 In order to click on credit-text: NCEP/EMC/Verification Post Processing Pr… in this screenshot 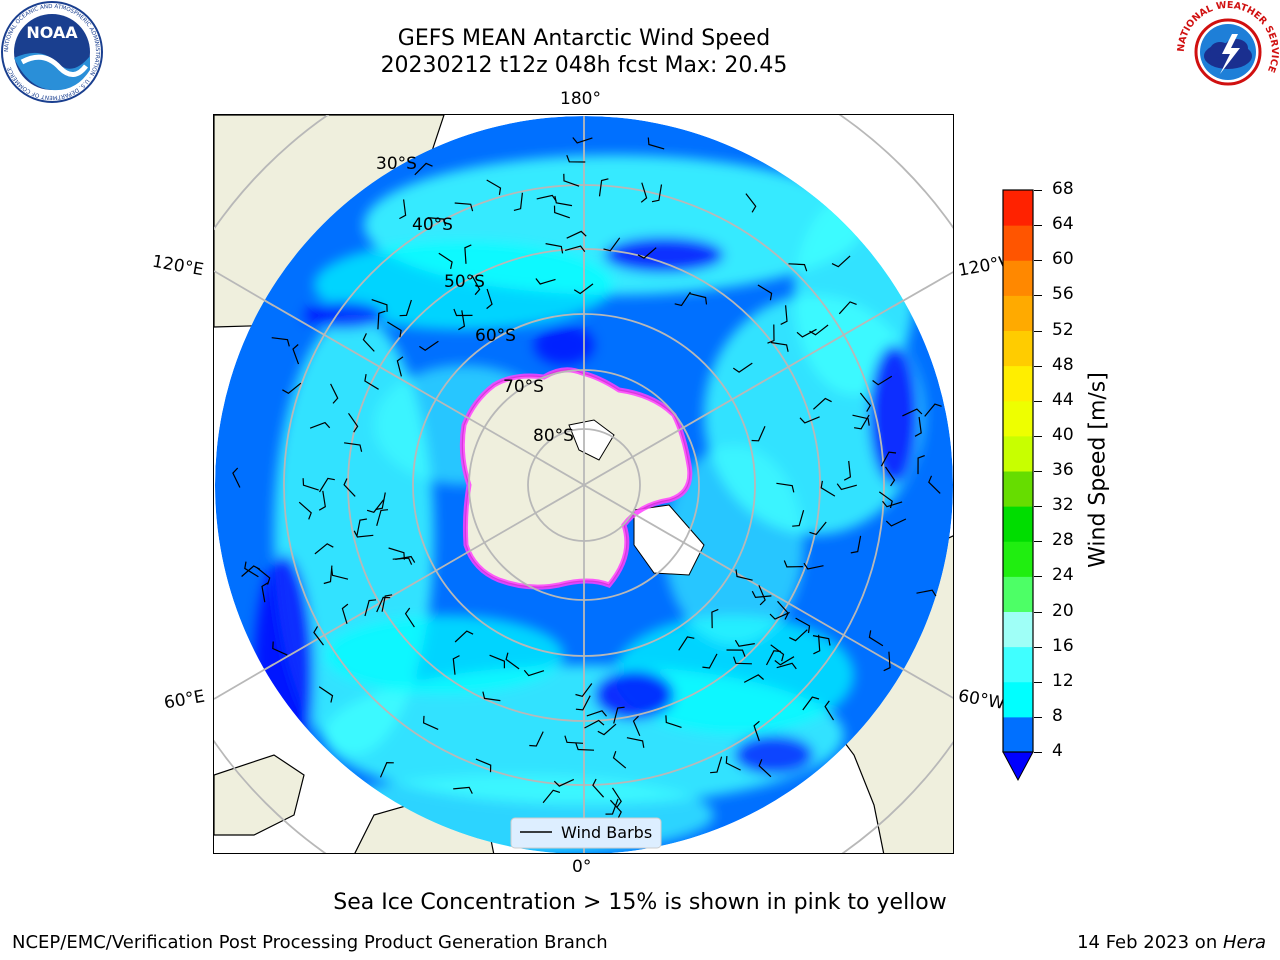, I will do `click(310, 942)`.